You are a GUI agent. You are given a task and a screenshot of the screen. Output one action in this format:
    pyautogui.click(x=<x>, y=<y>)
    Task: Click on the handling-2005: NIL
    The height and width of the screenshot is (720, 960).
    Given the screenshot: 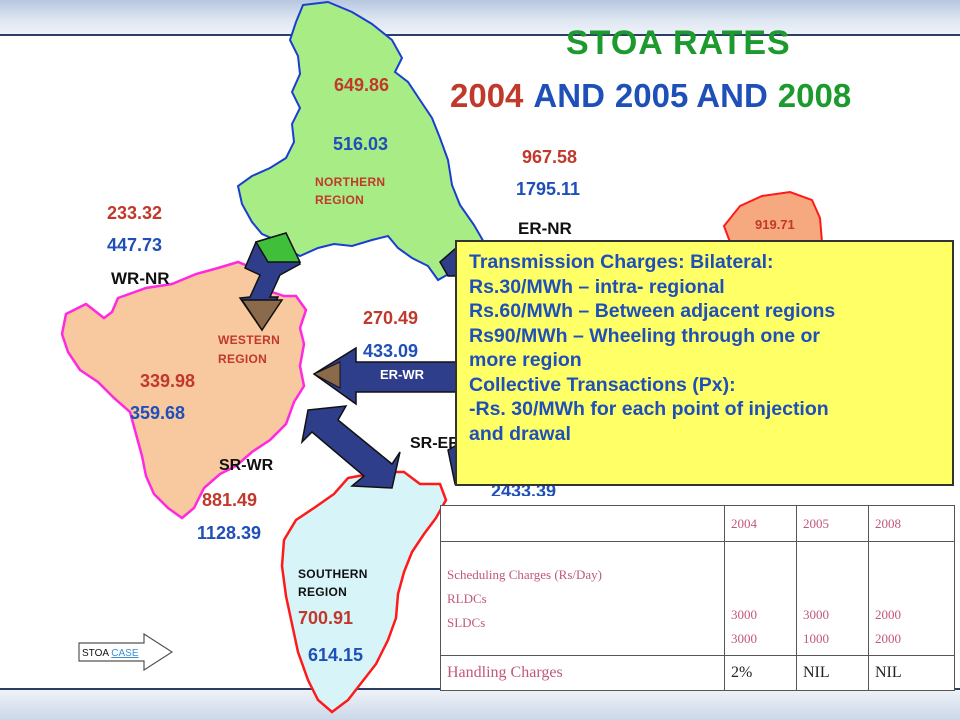 What is the action you would take?
    pyautogui.click(x=832, y=673)
    